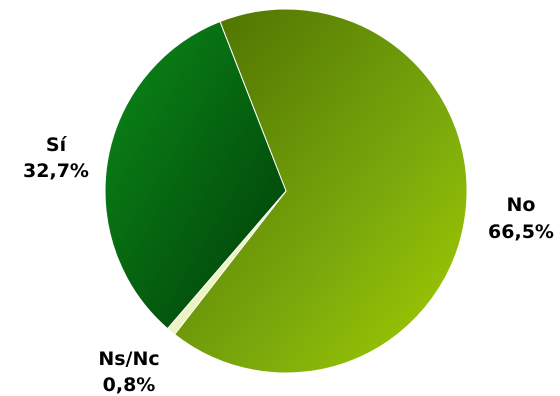  I want to click on slice-value-no: 66,5%, so click(521, 232).